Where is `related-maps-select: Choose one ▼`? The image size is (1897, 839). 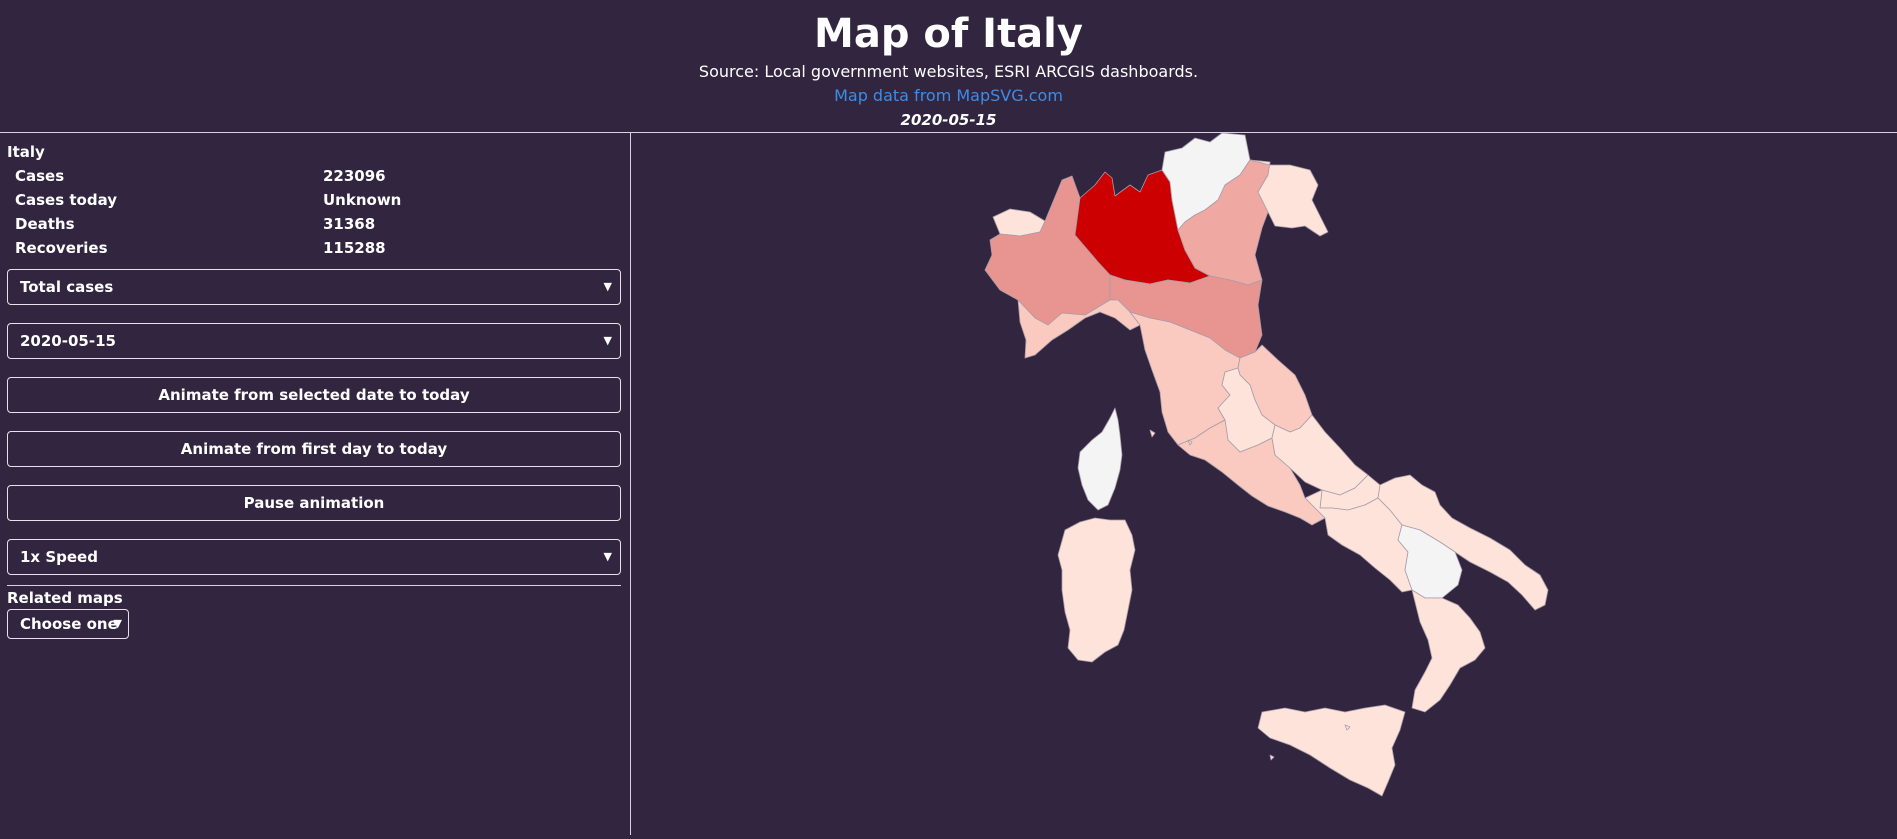
related-maps-select: Choose one ▼ is located at coordinates (68, 624).